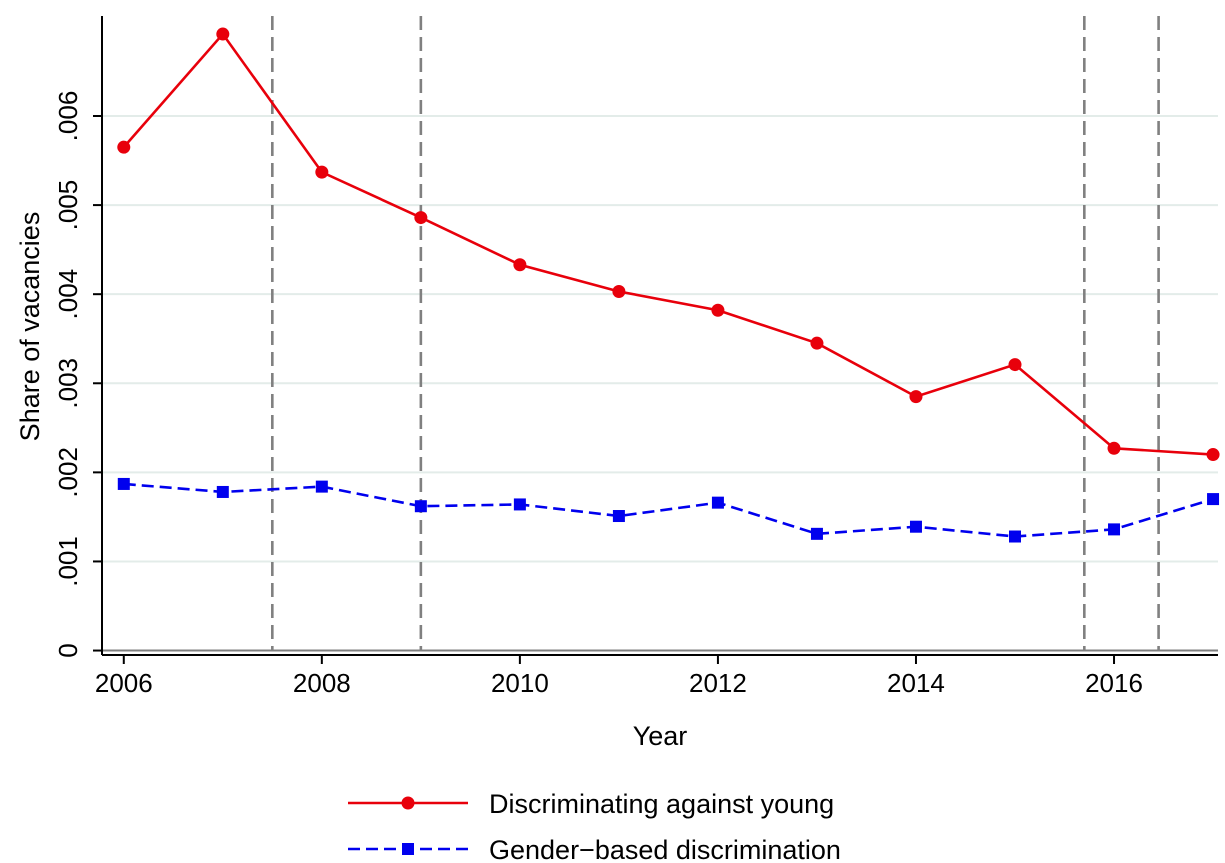 Image resolution: width=1225 pixels, height=863 pixels. What do you see at coordinates (408, 803) in the screenshot?
I see `legend-marker-young` at bounding box center [408, 803].